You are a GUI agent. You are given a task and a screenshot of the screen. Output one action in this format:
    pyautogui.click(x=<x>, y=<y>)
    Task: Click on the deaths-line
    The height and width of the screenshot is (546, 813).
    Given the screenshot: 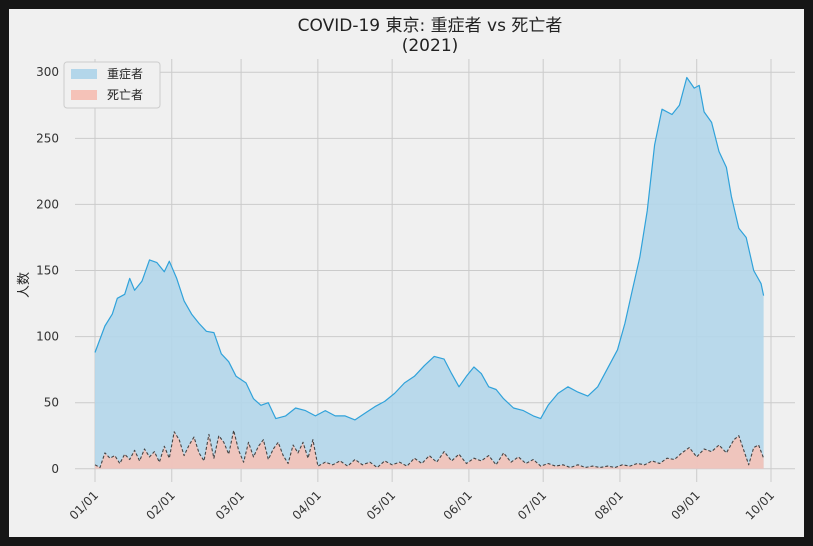 What is the action you would take?
    pyautogui.click(x=429, y=449)
    